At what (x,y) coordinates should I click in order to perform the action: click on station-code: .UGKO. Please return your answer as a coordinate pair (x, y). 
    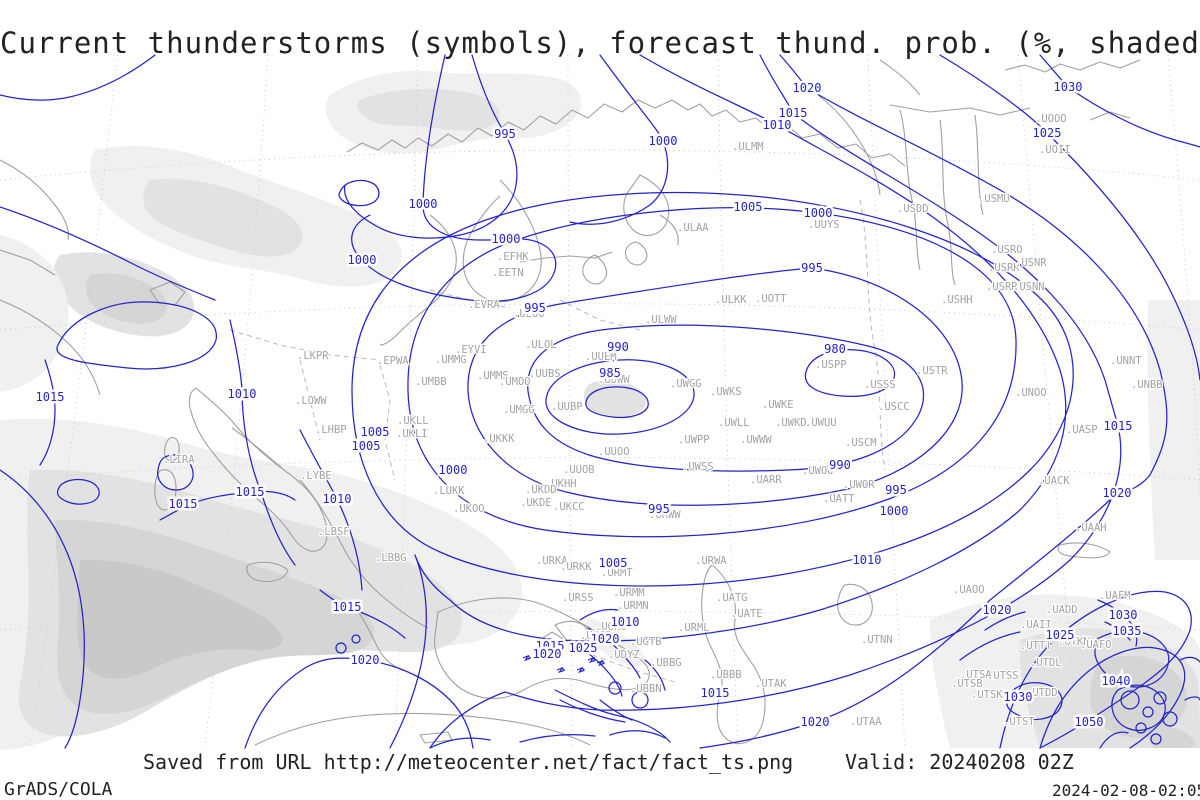
    Looking at the image, I should click on (611, 627).